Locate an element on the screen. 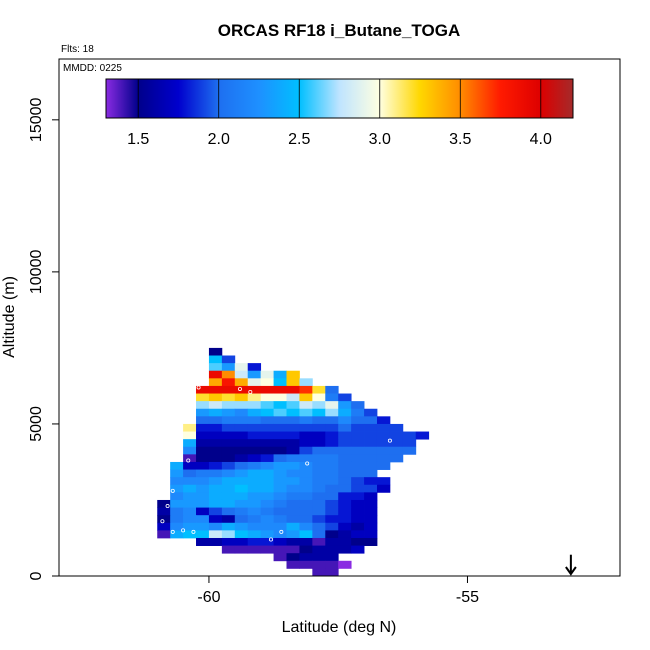 The image size is (650, 650). y-tick-label: 0 is located at coordinates (36, 575).